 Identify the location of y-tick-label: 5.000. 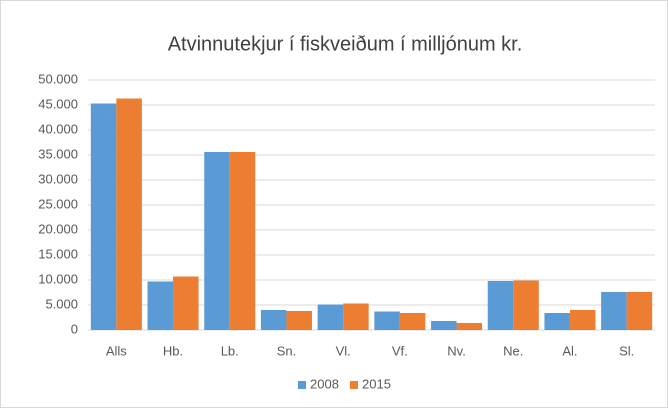
(61, 303).